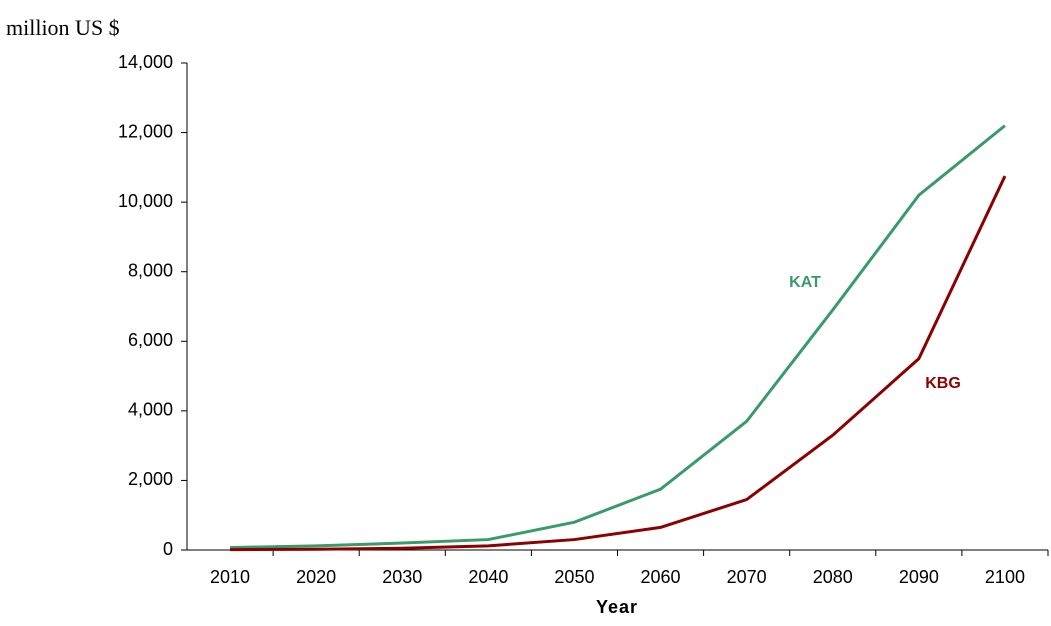 The image size is (1051, 626). What do you see at coordinates (488, 577) in the screenshot?
I see `x-tick-label: 2040` at bounding box center [488, 577].